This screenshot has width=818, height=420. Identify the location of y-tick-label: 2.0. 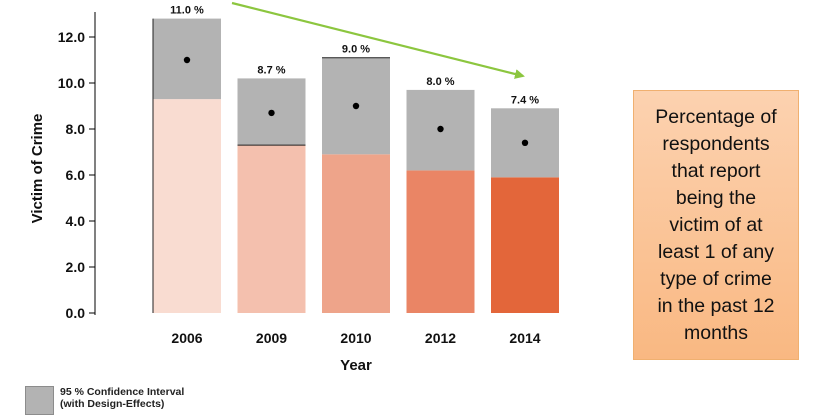
(76, 267).